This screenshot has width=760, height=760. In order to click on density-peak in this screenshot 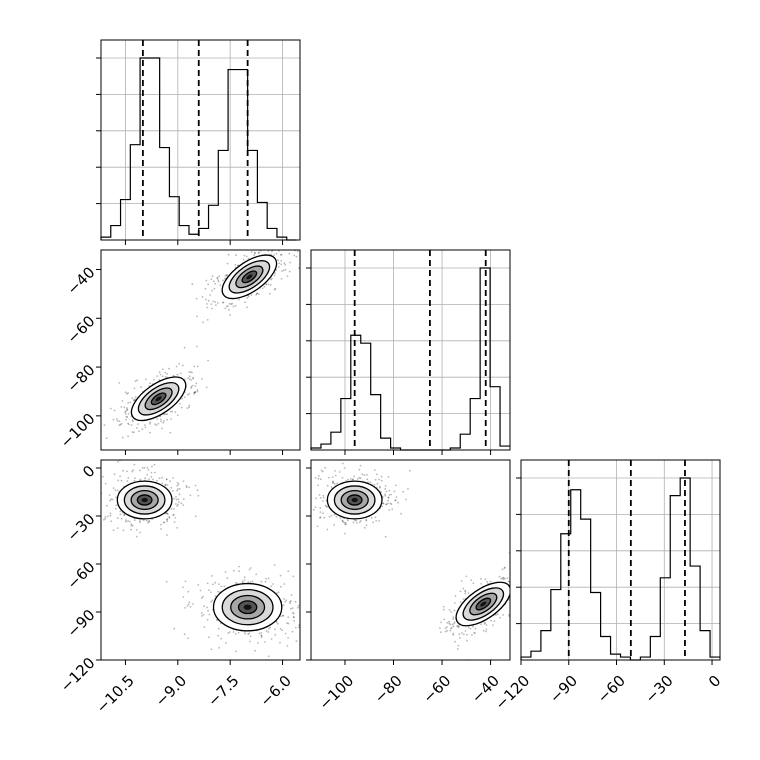, I will do `click(144, 500)`.